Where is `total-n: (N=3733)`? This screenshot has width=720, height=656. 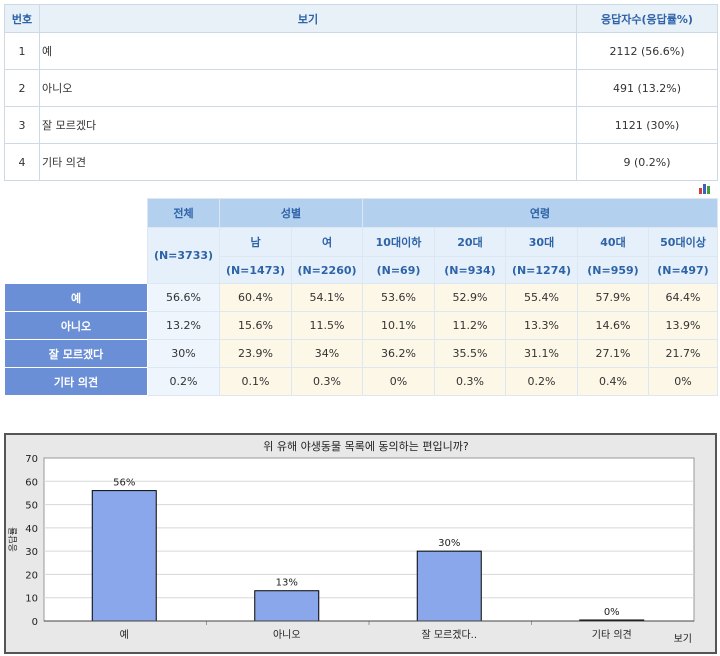
total-n: (N=3733) is located at coordinates (183, 255).